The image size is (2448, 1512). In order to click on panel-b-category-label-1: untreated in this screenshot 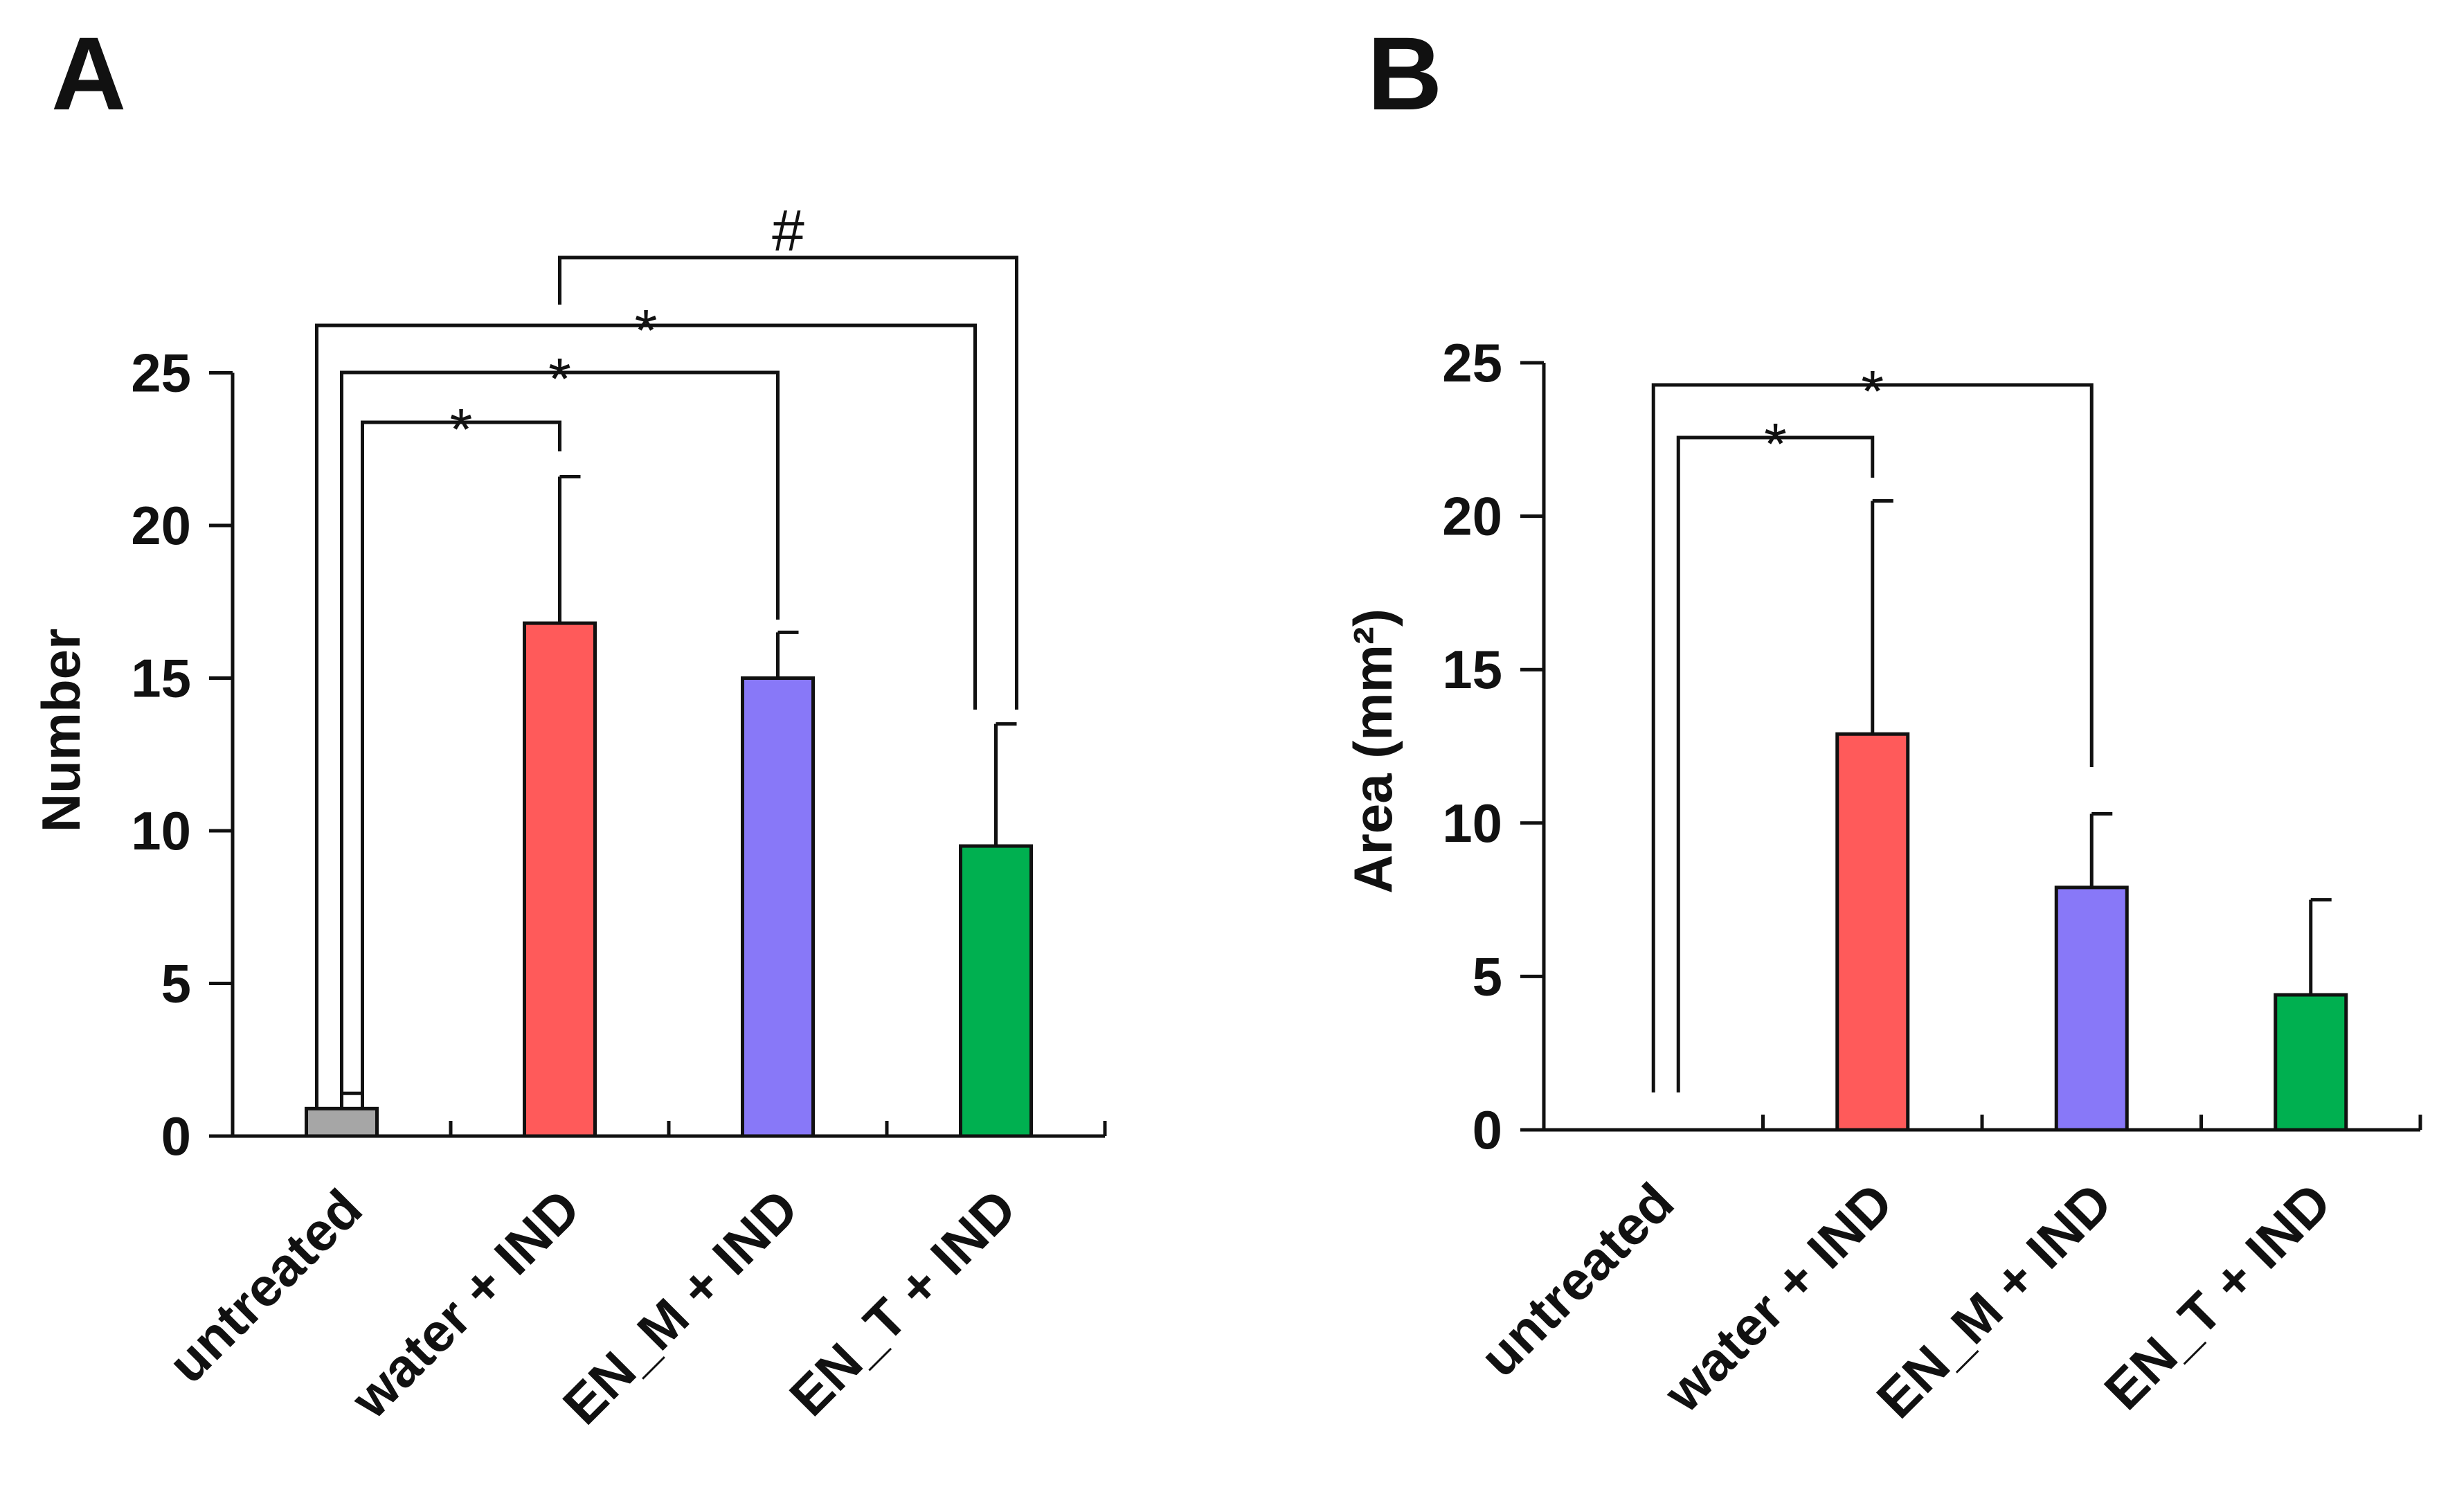, I will do `click(1577, 1280)`.